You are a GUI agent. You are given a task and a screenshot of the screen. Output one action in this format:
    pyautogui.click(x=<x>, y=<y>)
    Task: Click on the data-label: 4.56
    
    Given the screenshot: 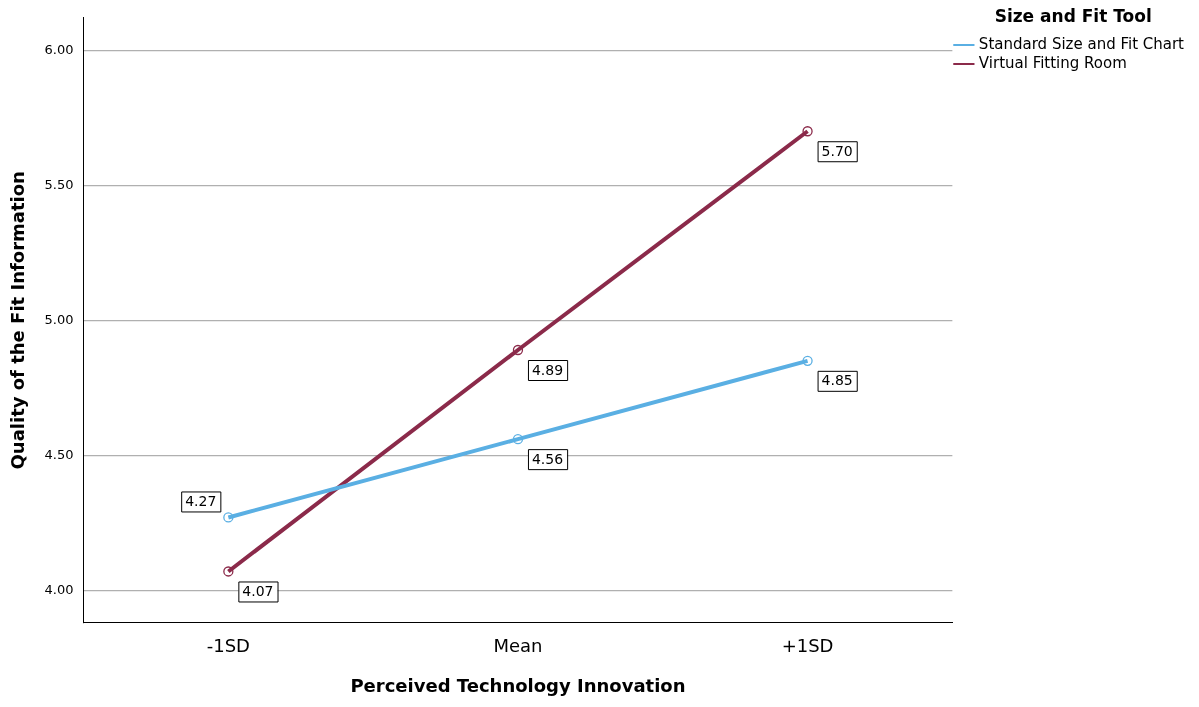 What is the action you would take?
    pyautogui.click(x=547, y=458)
    